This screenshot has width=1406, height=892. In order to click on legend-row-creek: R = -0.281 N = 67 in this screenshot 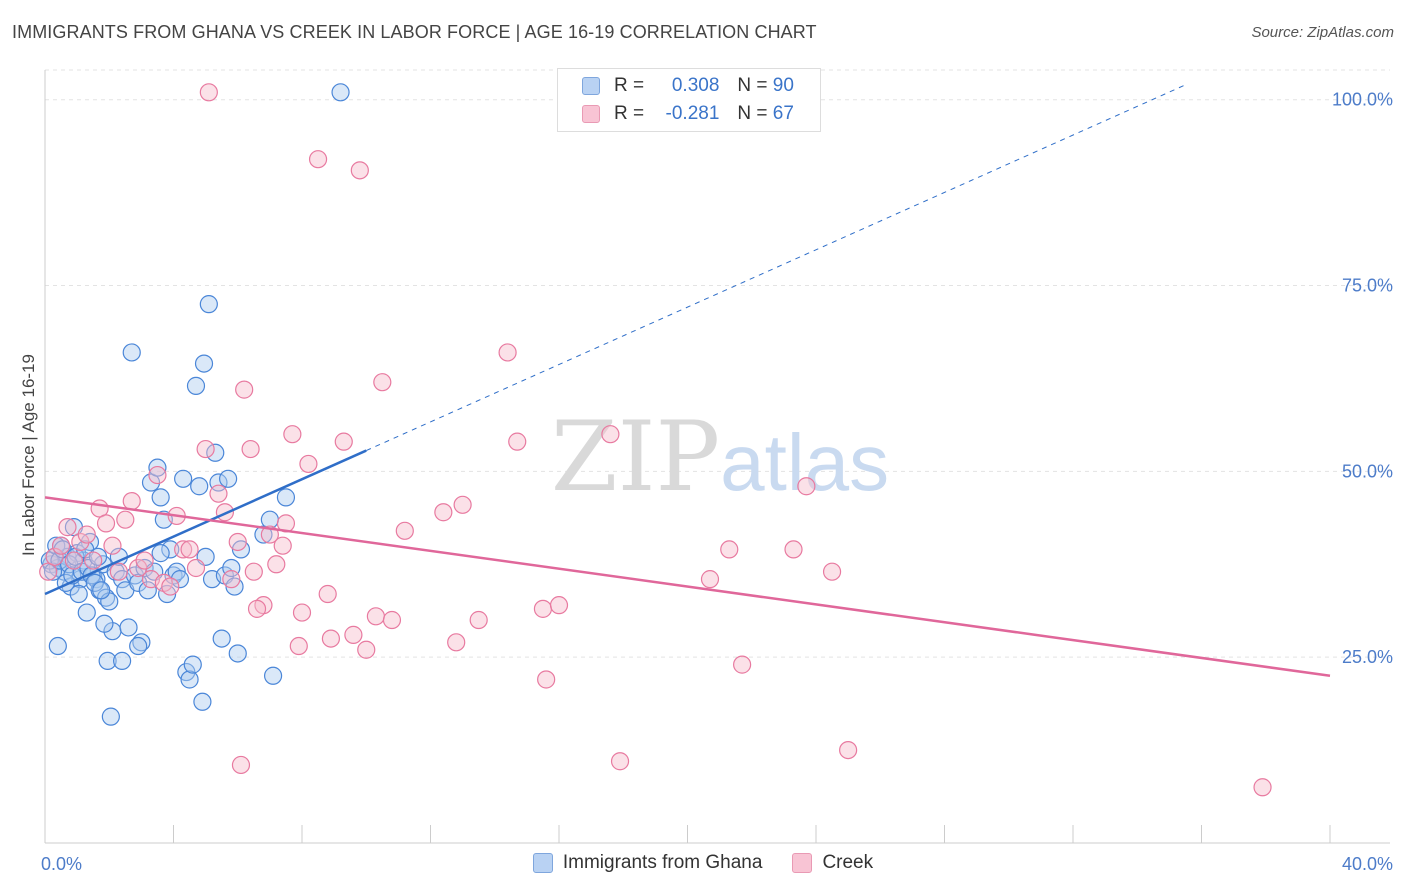, I will do `click(688, 114)`.